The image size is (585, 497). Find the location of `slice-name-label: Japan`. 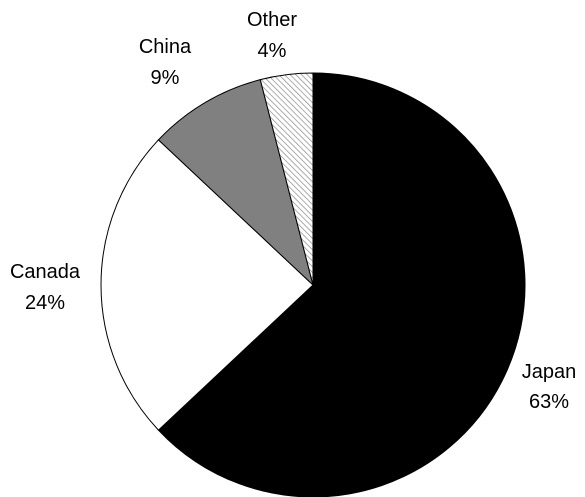

slice-name-label: Japan is located at coordinates (549, 372).